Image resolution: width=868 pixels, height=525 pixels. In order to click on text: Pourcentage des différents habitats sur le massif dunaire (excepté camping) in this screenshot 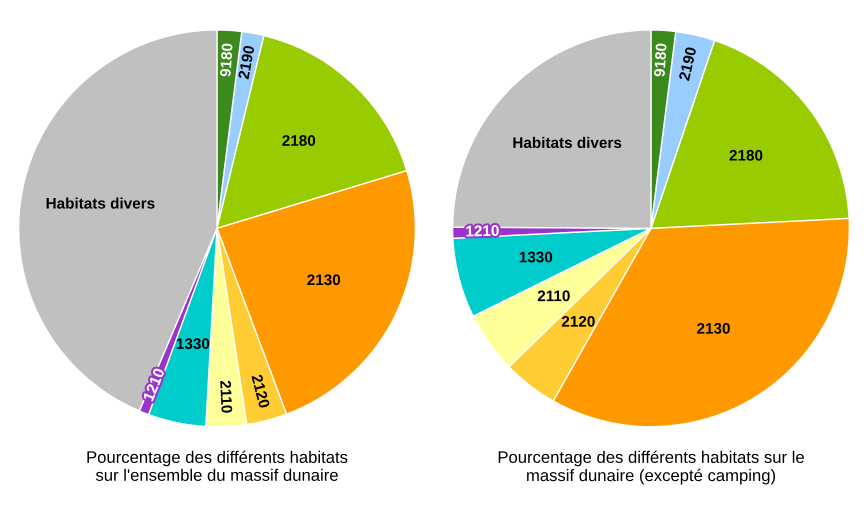, I will do `click(651, 467)`.